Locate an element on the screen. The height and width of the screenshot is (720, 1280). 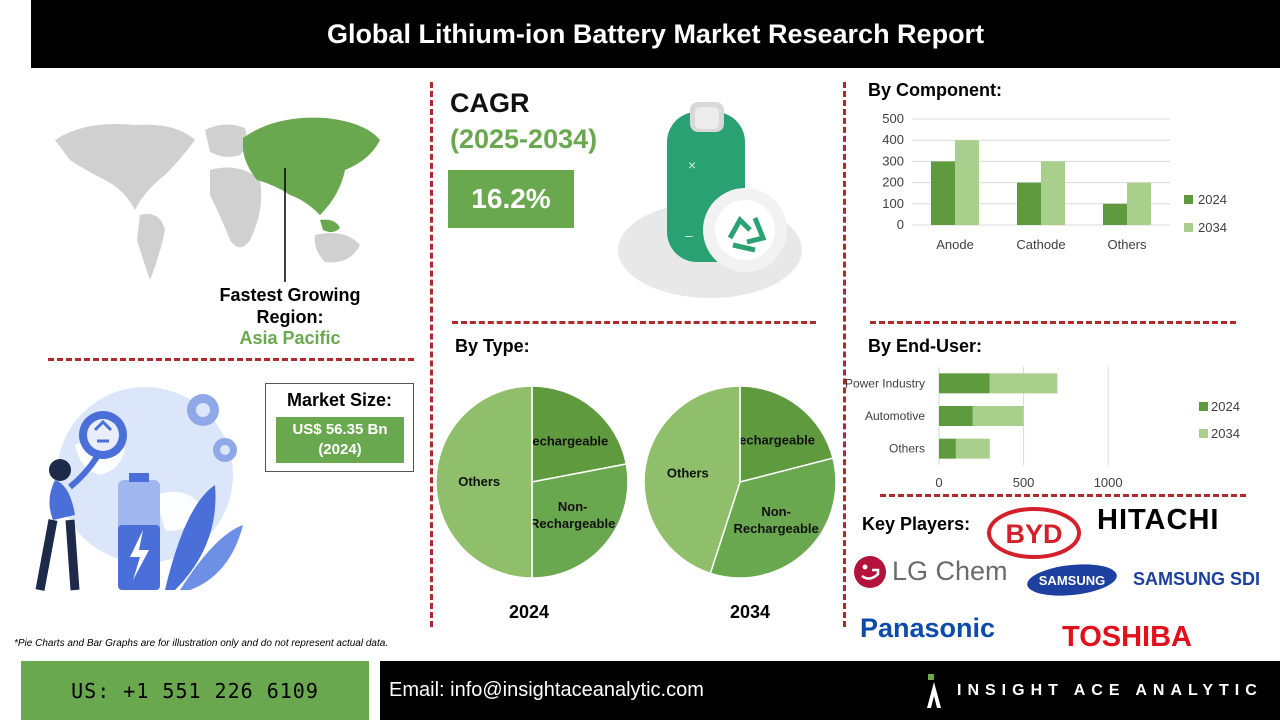
toshiba-logo: TOSHIBA is located at coordinates (1127, 637).